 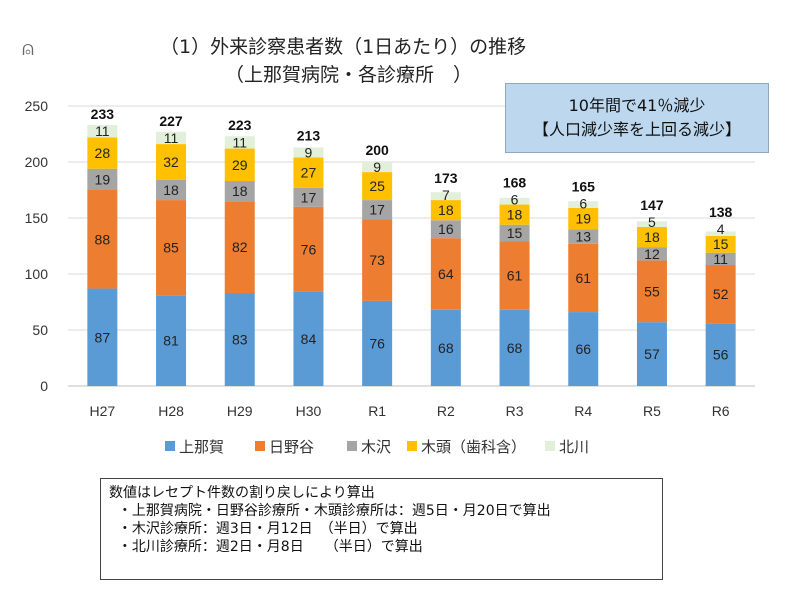 I want to click on data-label: 73, so click(x=377, y=260).